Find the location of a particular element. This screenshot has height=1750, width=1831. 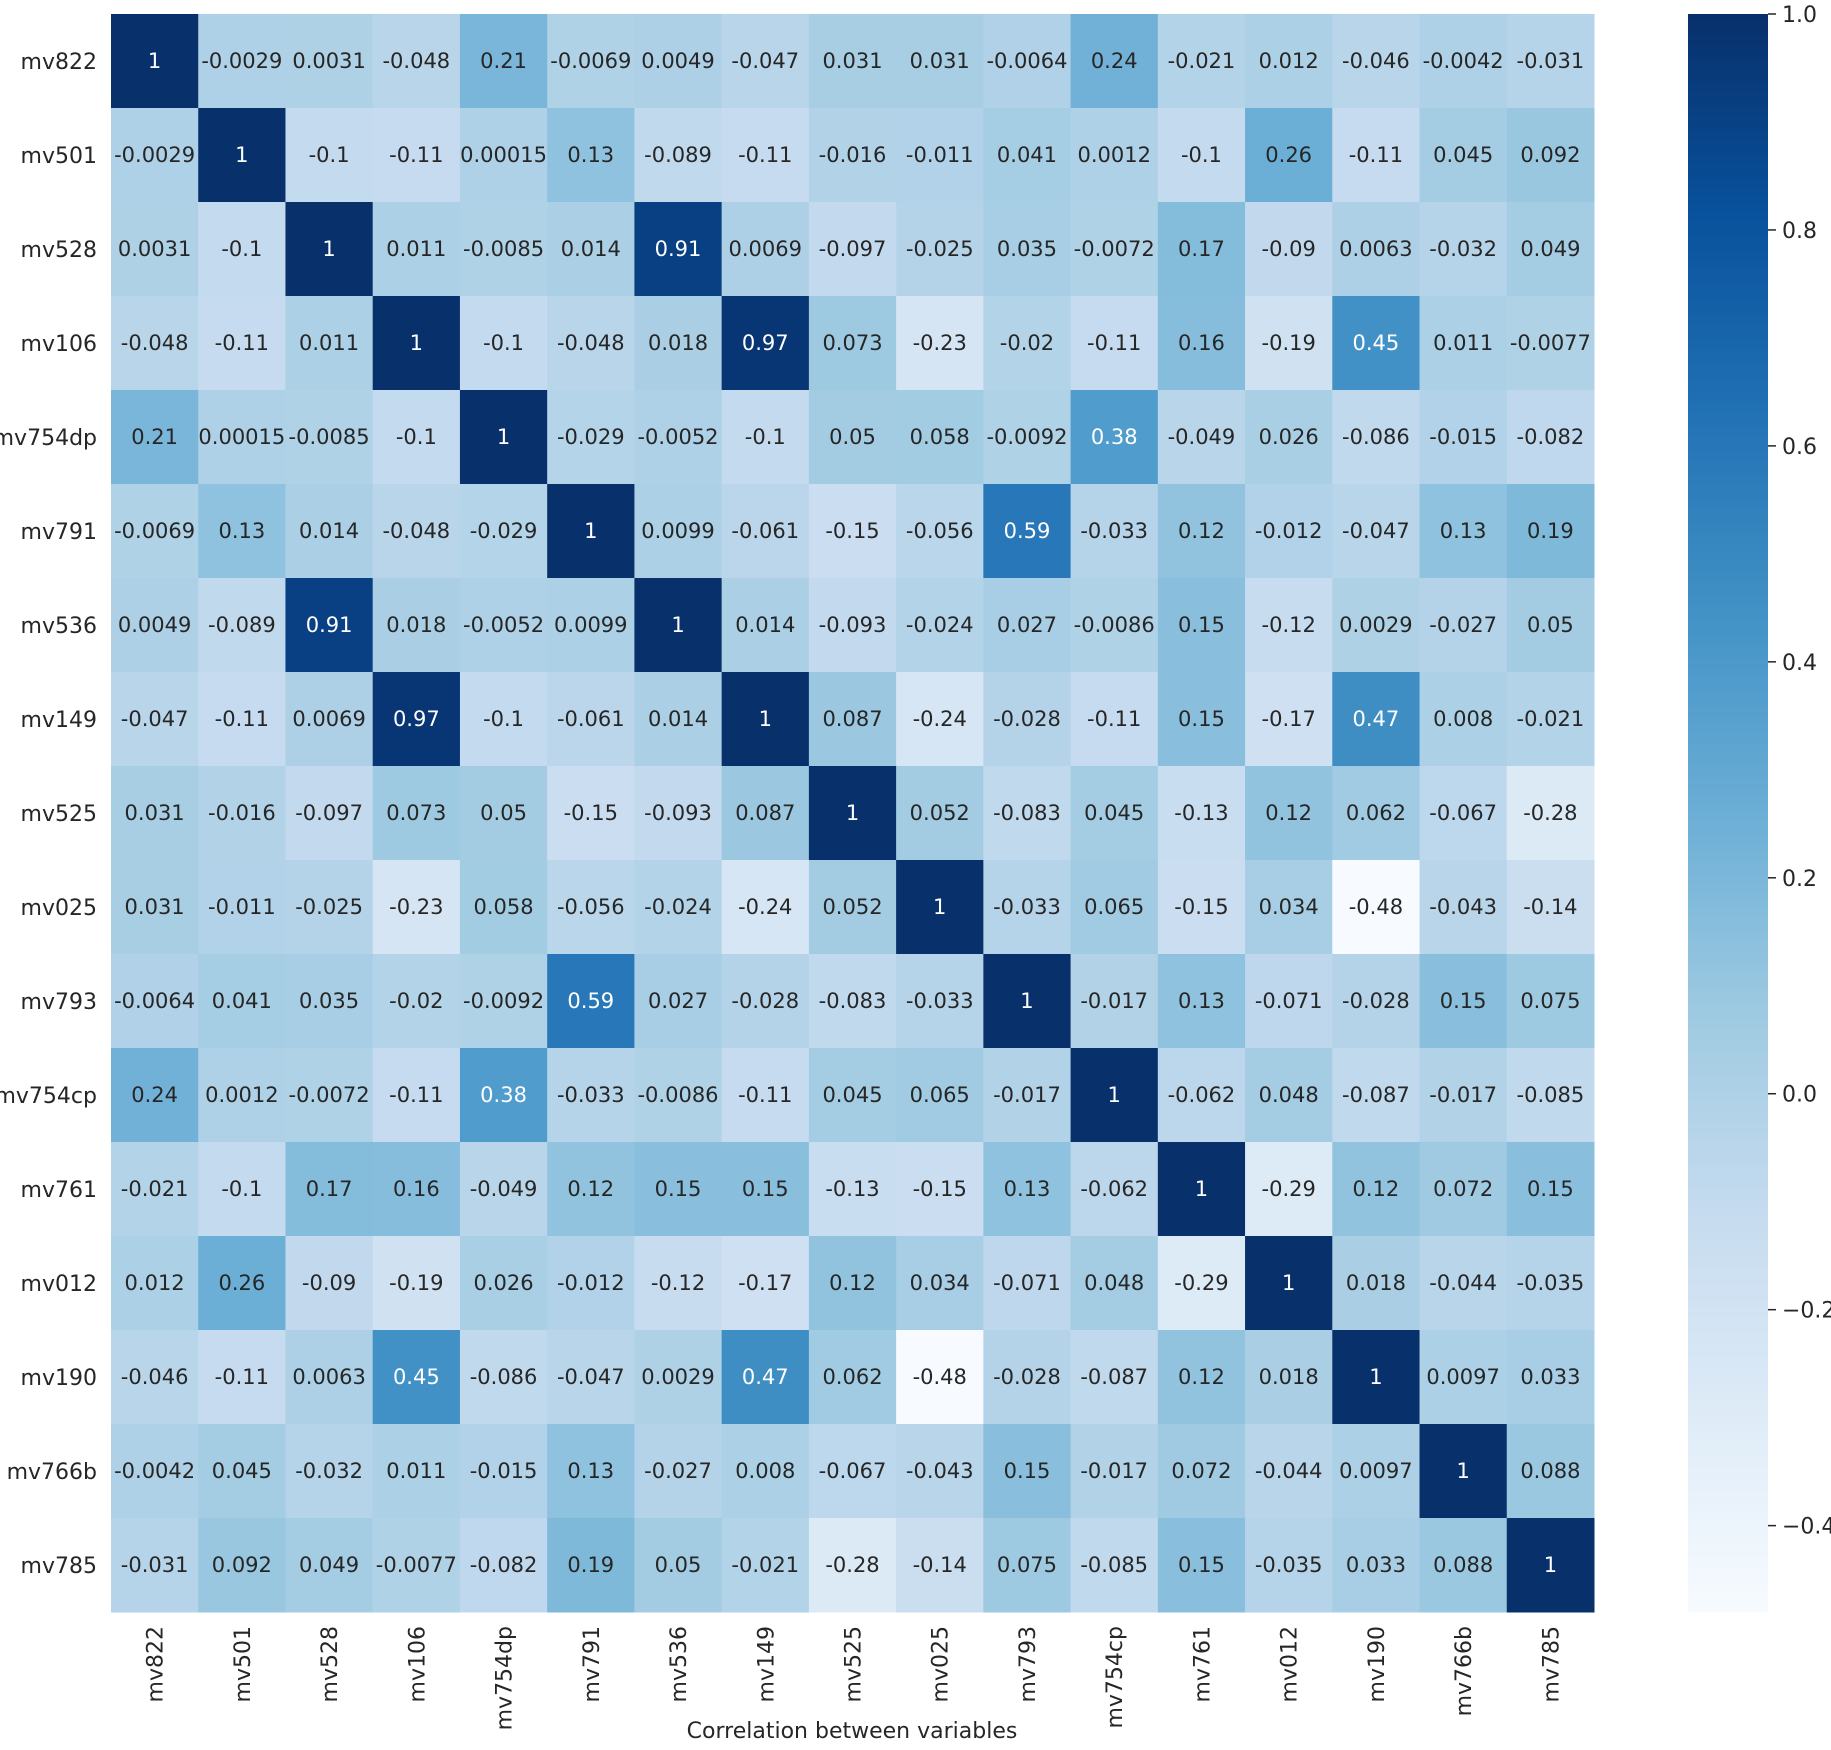

cell-value-label: -0.083 is located at coordinates (853, 1001).